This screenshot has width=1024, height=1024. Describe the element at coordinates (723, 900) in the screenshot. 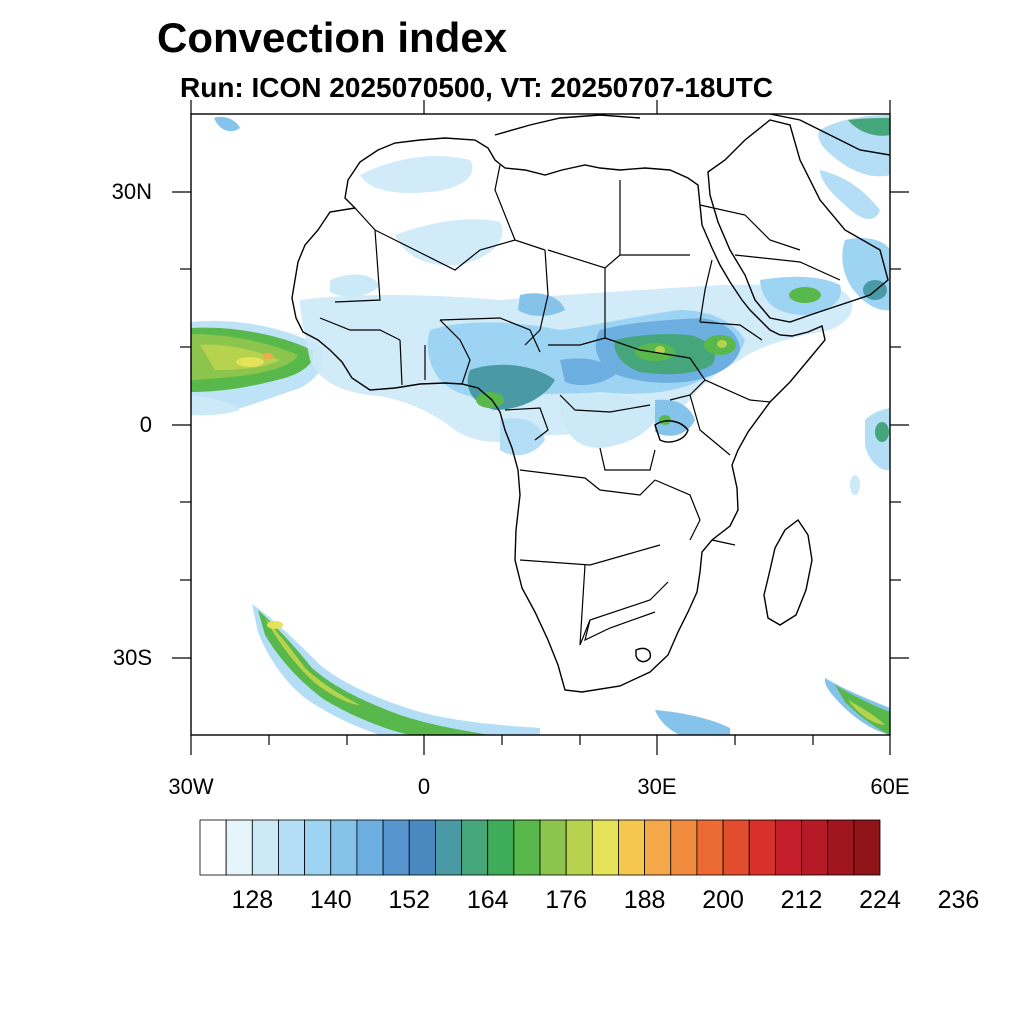

I see `colorbar-tick-label: 200` at that location.